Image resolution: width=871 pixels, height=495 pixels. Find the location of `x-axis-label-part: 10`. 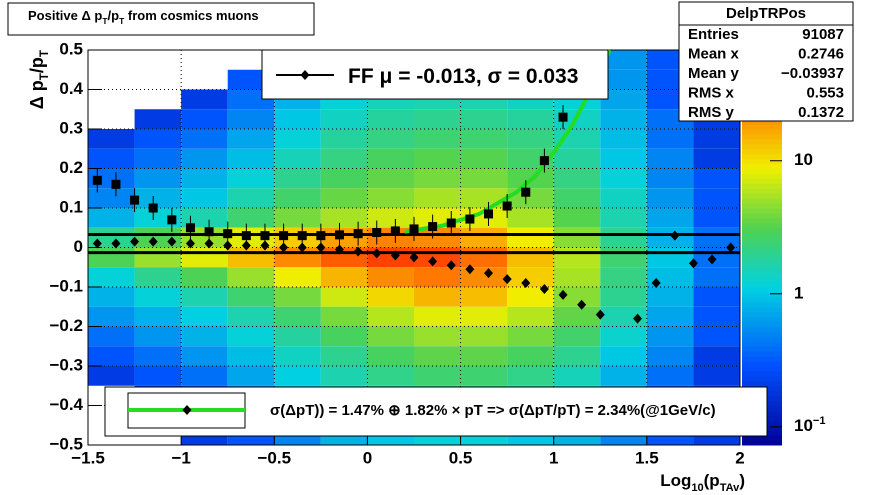

x-axis-label-part: 10 is located at coordinates (697, 488).